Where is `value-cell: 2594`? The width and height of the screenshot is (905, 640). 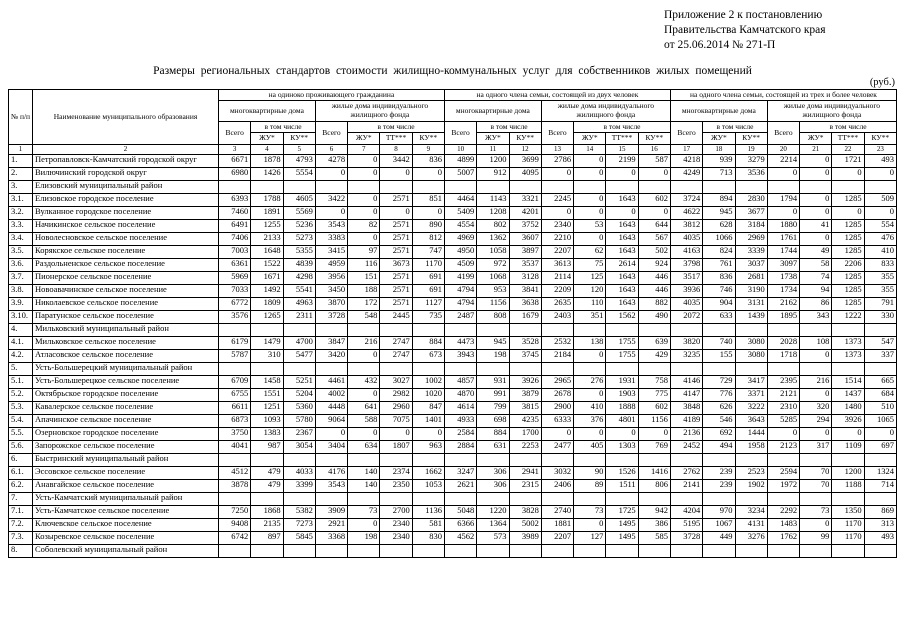 value-cell: 2594 is located at coordinates (783, 472).